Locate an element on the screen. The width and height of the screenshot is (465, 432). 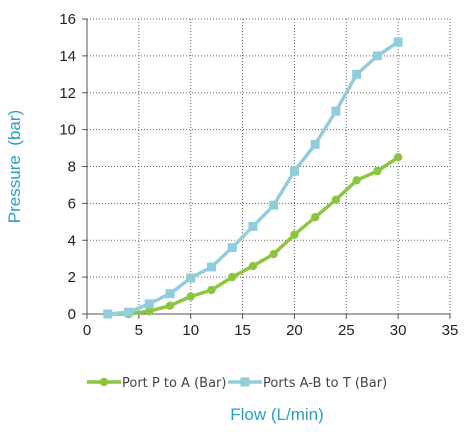
x-tick-label: 5 is located at coordinates (139, 330).